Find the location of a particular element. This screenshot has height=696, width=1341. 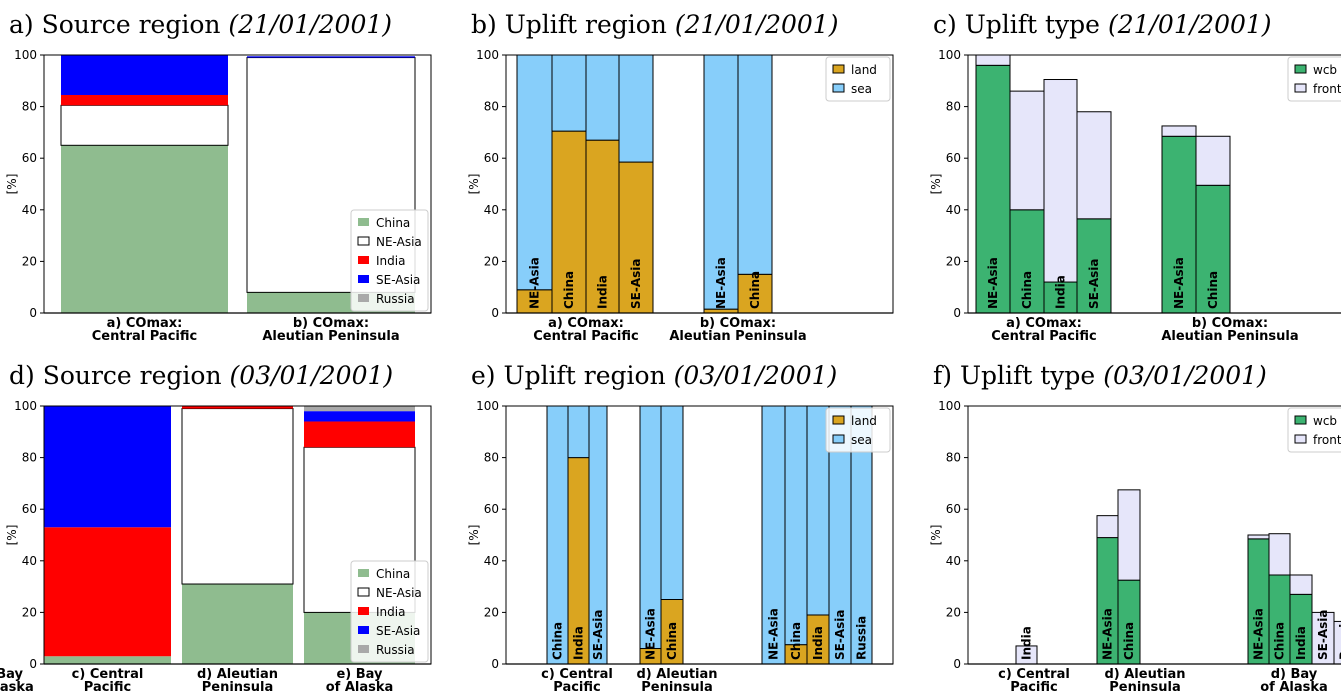

panel-title-main: b) Uplift region is located at coordinates (573, 24).